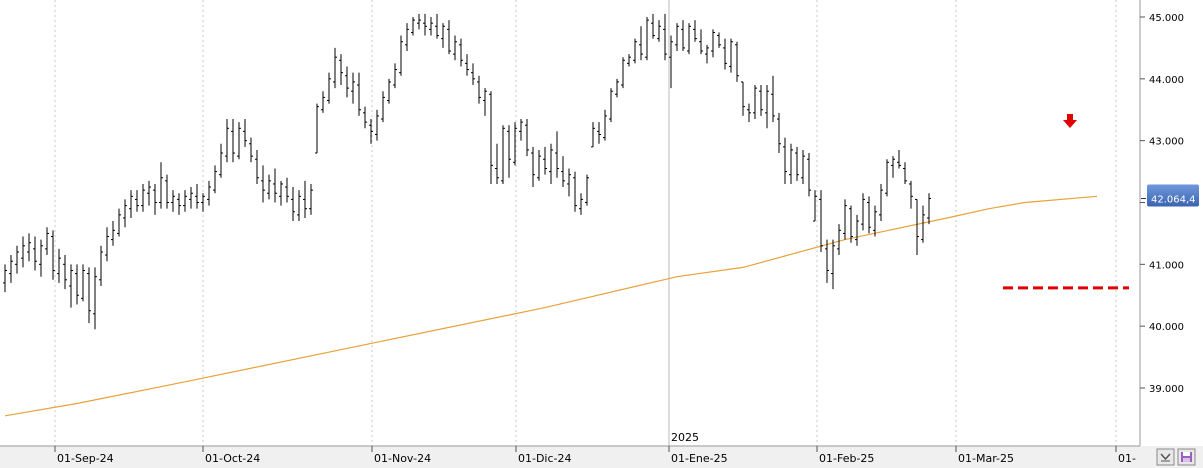  I want to click on year-label: 2025, so click(685, 437).